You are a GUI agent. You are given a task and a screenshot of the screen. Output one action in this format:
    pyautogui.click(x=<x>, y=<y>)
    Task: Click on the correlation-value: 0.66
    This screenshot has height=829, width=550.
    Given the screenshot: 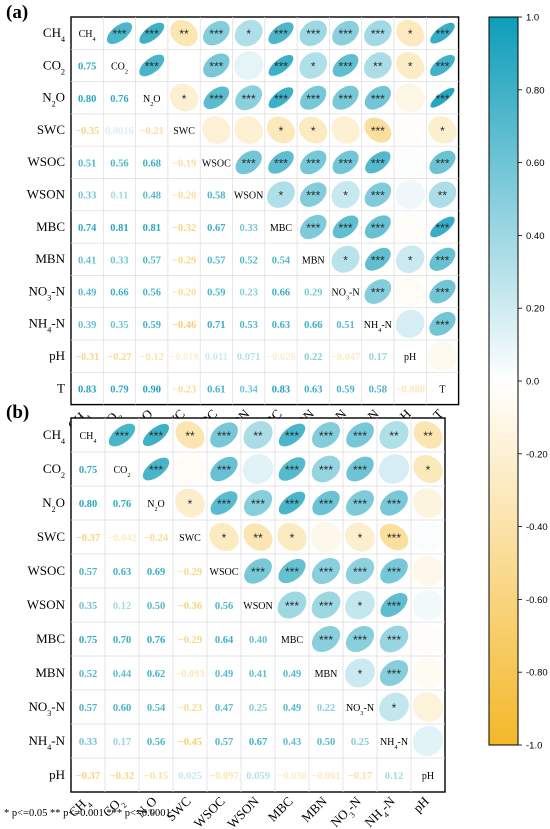 What is the action you would take?
    pyautogui.click(x=119, y=293)
    